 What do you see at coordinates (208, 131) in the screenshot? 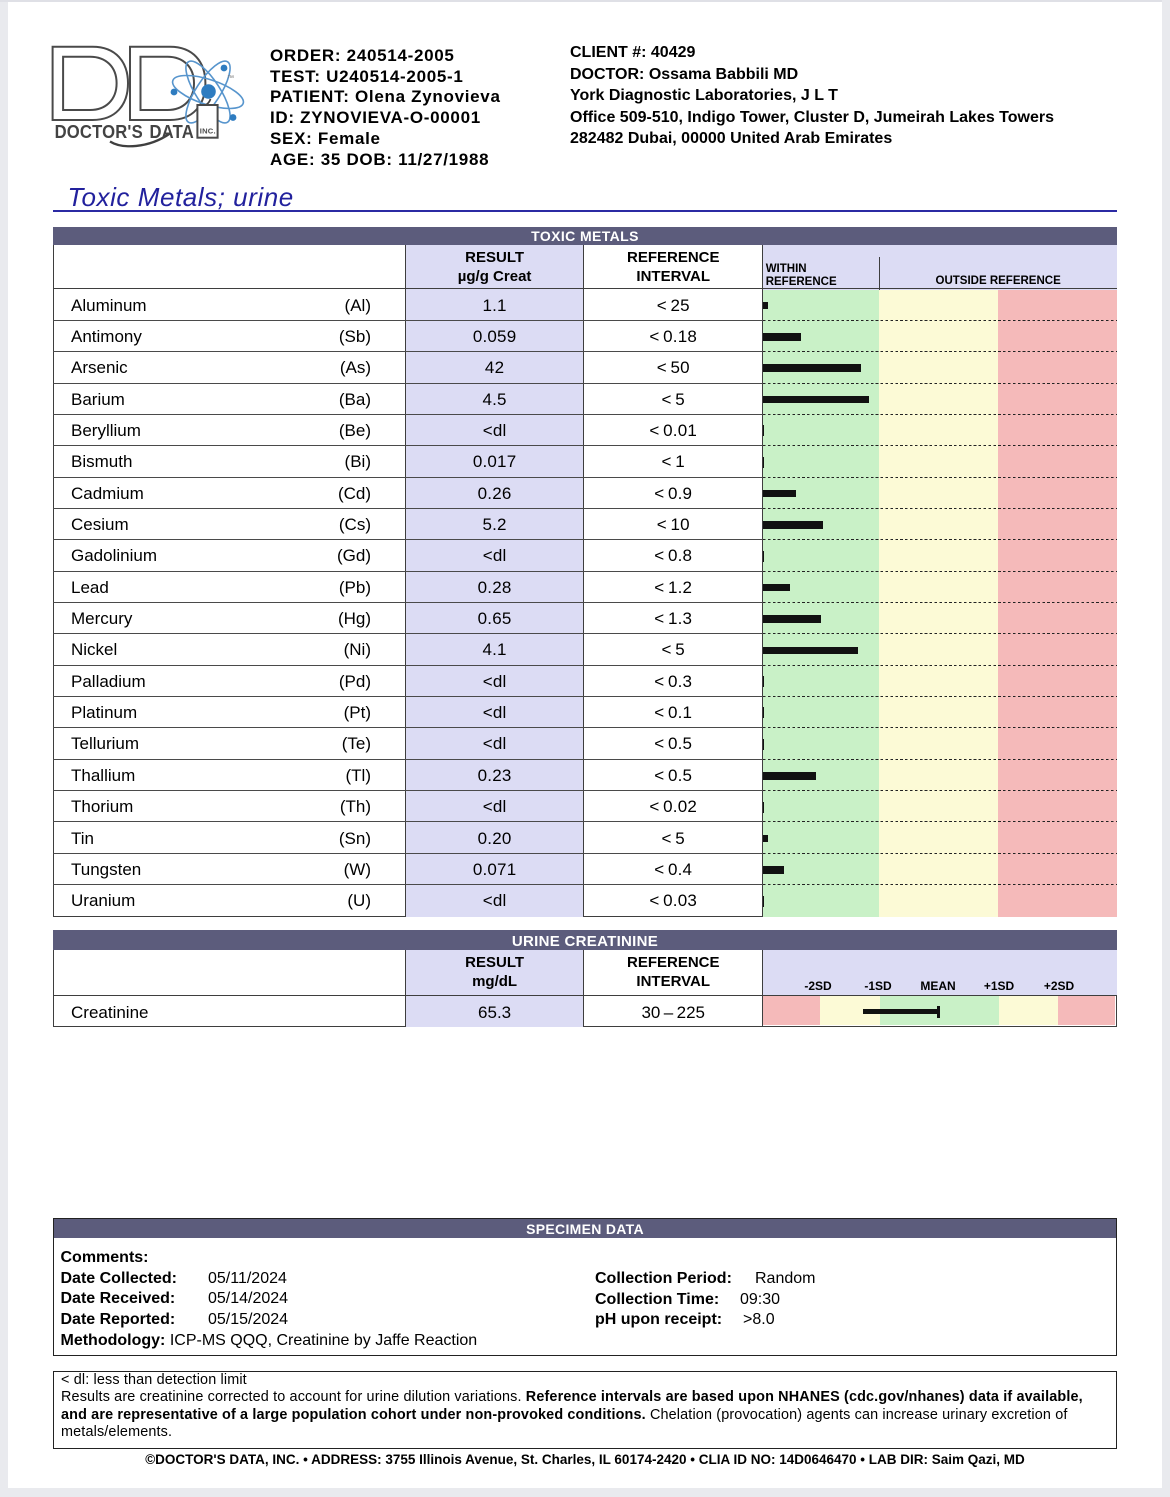
I see `svg-text: INC.` at bounding box center [208, 131].